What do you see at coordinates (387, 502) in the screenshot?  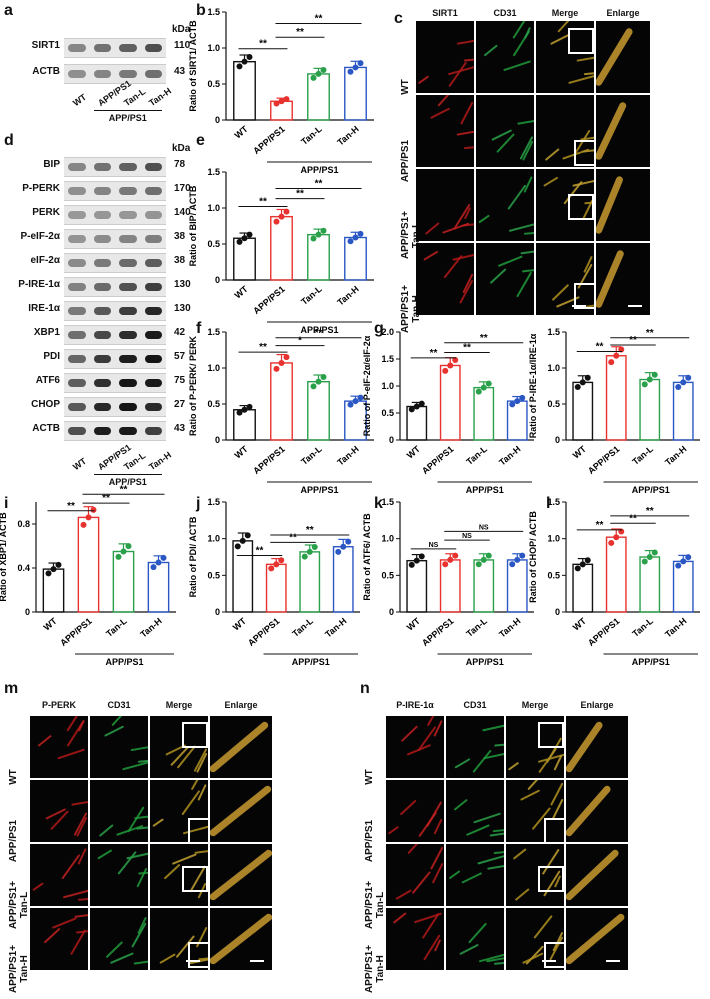 I see `y-tick-label: 1.5` at bounding box center [387, 502].